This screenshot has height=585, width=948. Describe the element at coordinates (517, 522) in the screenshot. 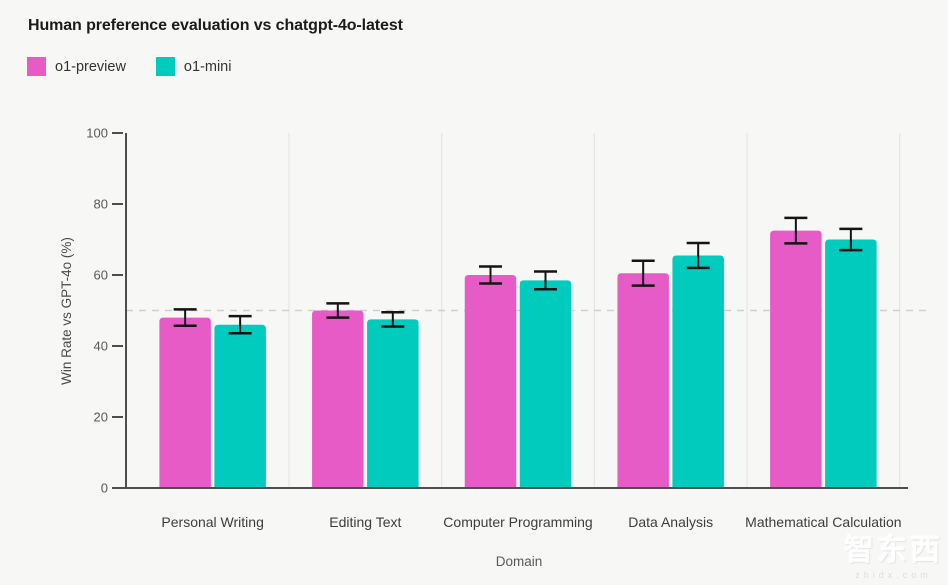

I see `x-tick-label-computer-programming: Computer Programming` at that location.